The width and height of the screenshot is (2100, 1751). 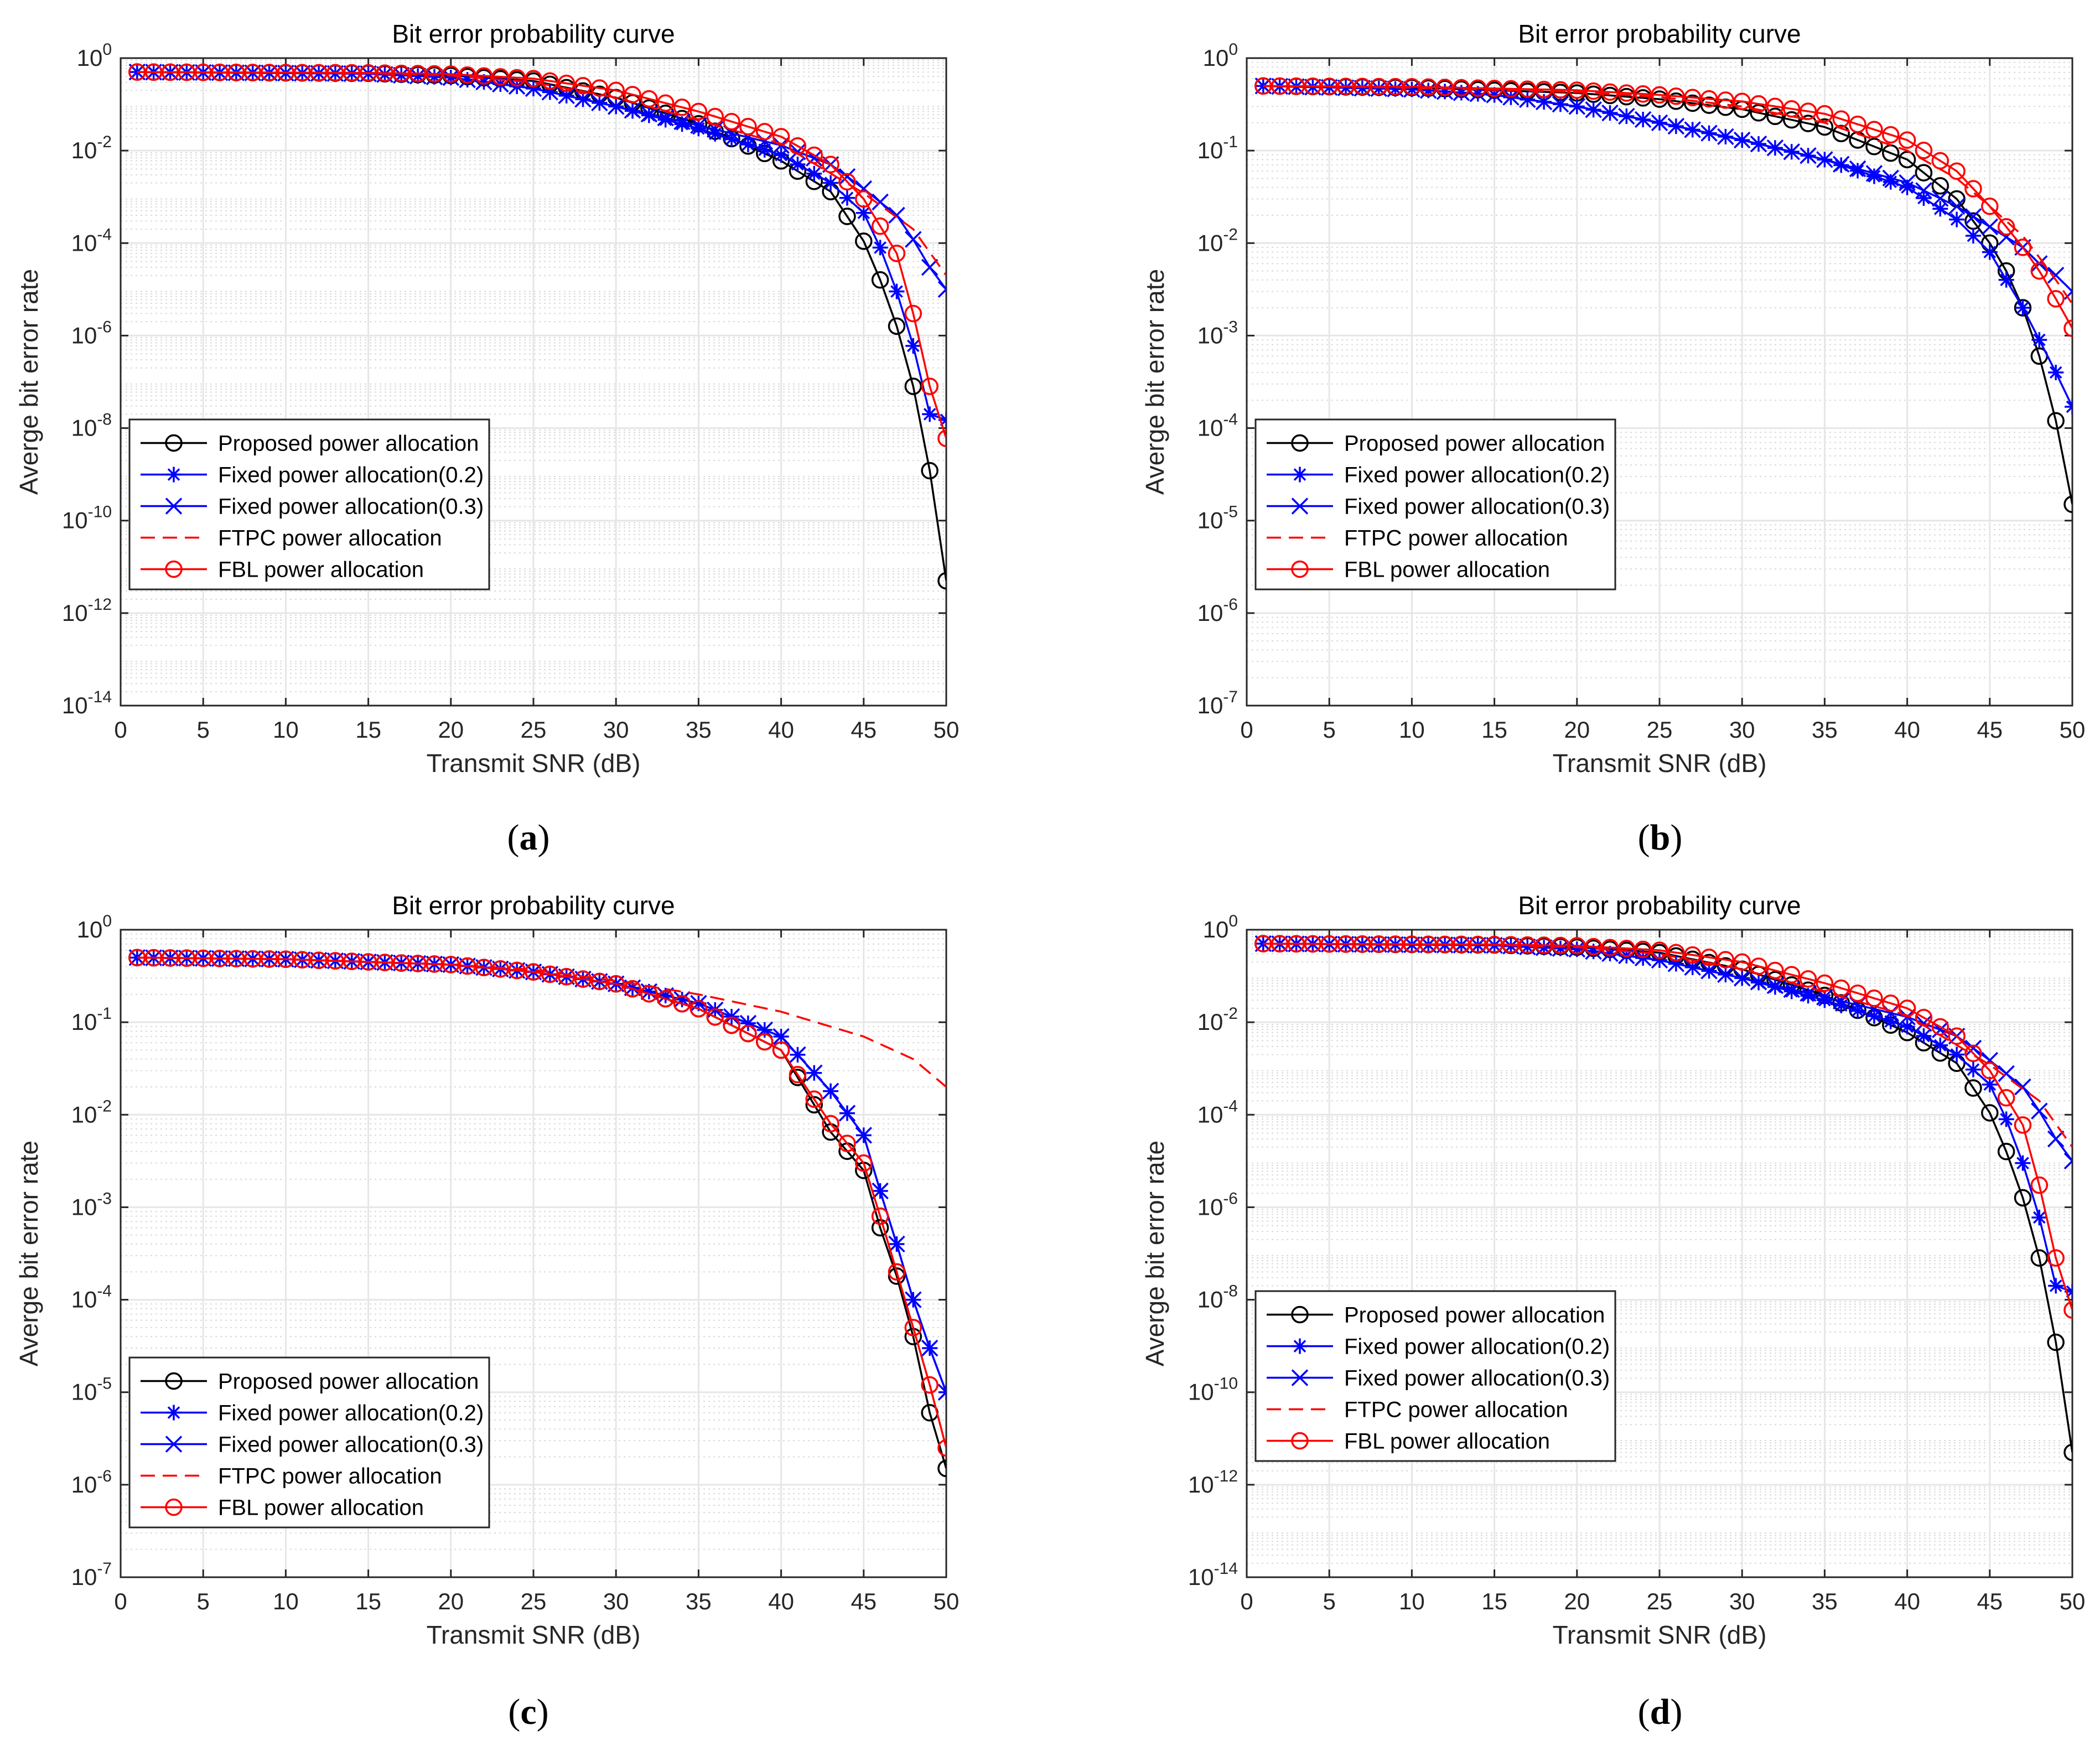 I want to click on x-axis-label: Transmit SNR (dB), so click(x=534, y=1634).